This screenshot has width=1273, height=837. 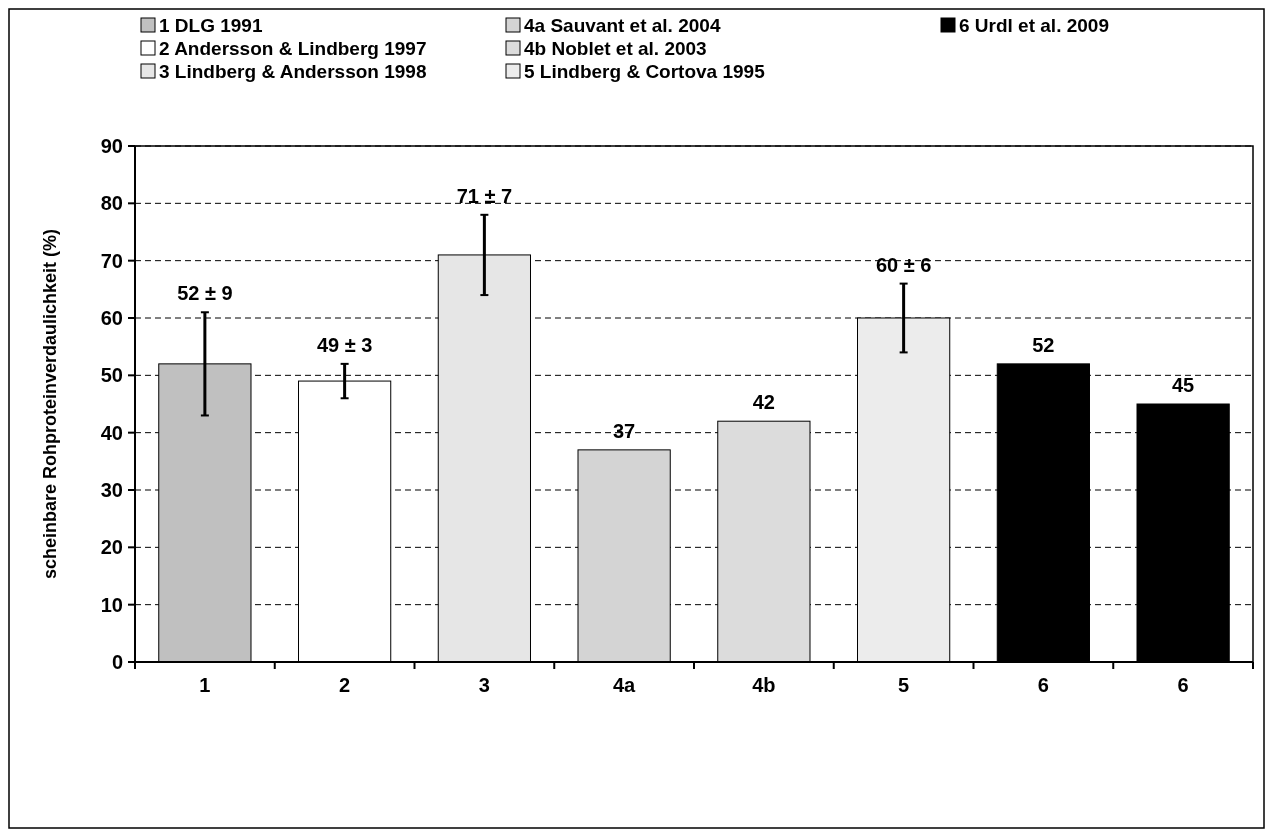 I want to click on legend-label: 3 Lindberg & Andersson 1998, so click(x=293, y=71).